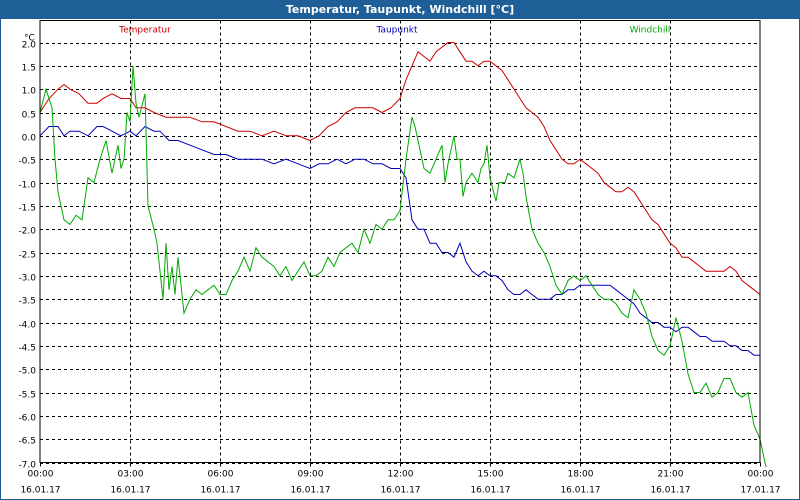 The image size is (800, 500). I want to click on legend-label-taupunkt: Taupunkt, so click(396, 31).